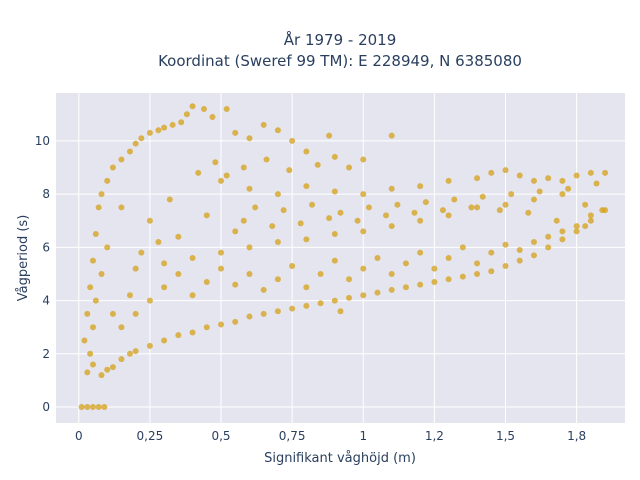  Describe the element at coordinates (150, 436) in the screenshot. I see `x-tick-label: 0,25` at that location.